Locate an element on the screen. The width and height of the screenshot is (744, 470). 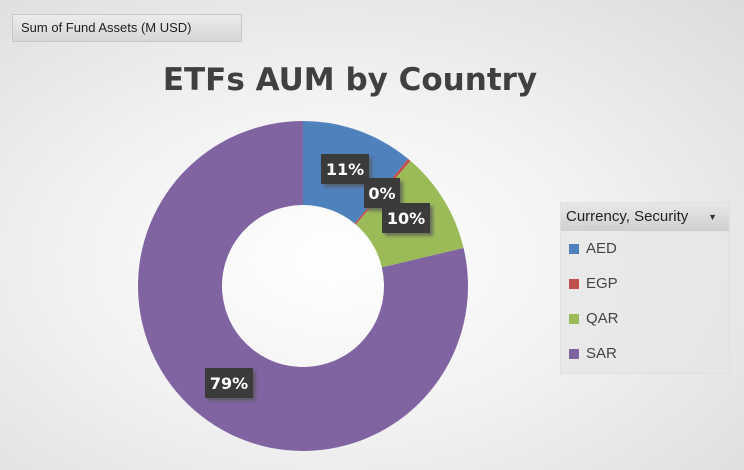
data-label-text: 11% is located at coordinates (345, 169).